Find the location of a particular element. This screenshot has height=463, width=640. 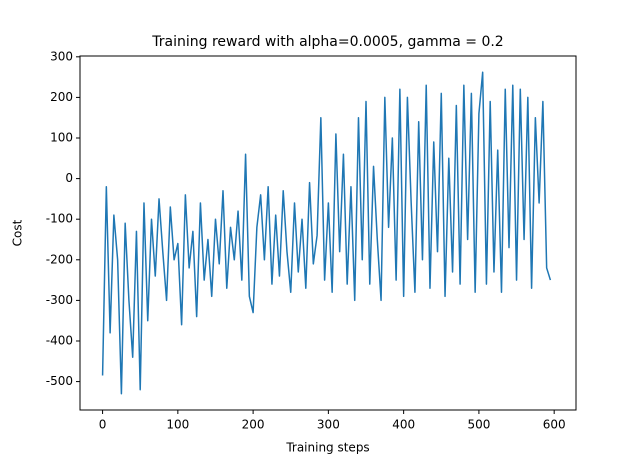

x-tick-label: 100 is located at coordinates (177, 425).